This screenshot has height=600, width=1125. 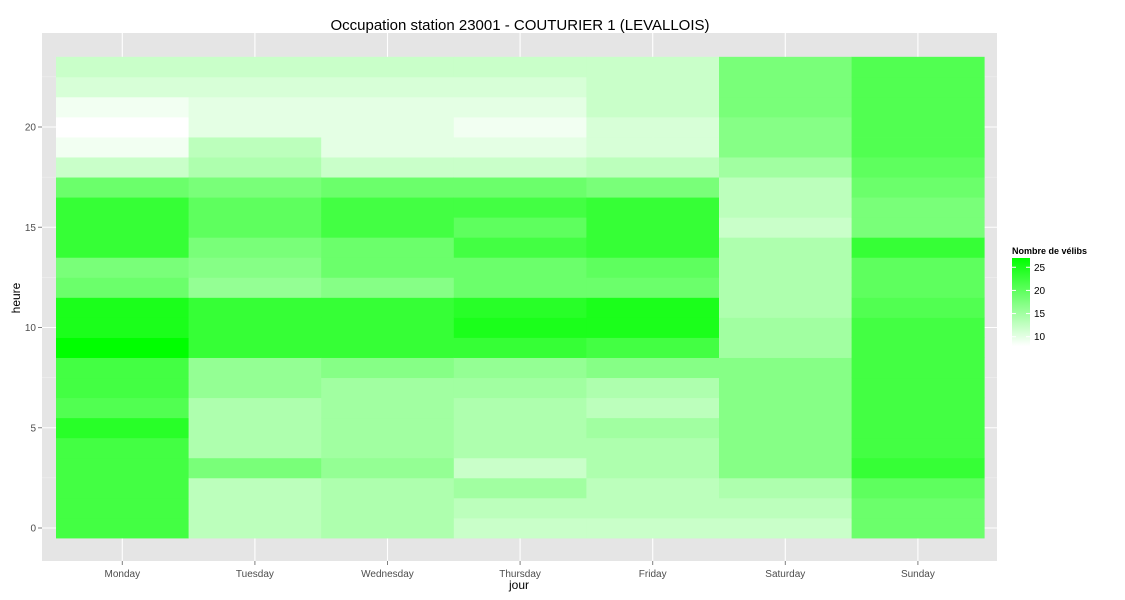 I want to click on y-axis-title: heure, so click(x=16, y=297).